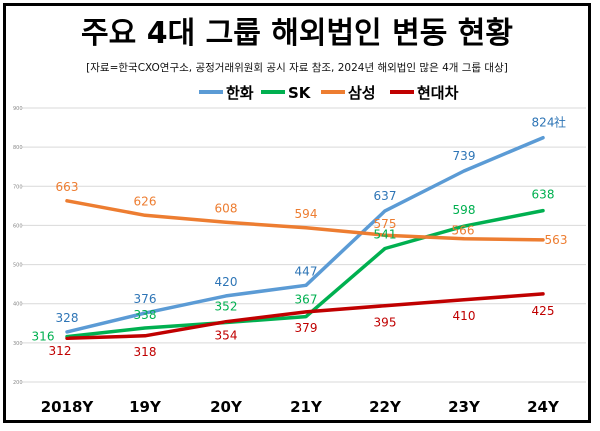  I want to click on data-label: 376, so click(145, 299).